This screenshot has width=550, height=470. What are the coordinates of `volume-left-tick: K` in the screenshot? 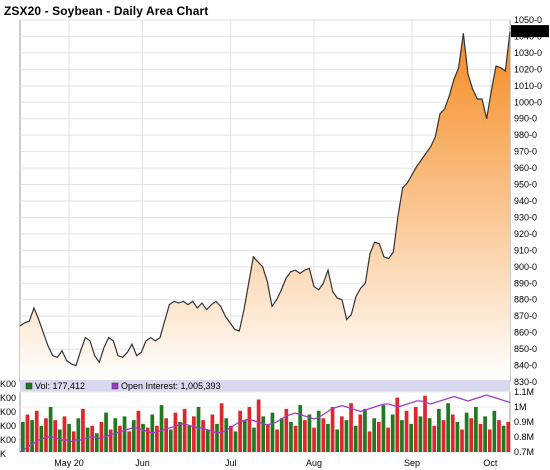 It's located at (3, 454).